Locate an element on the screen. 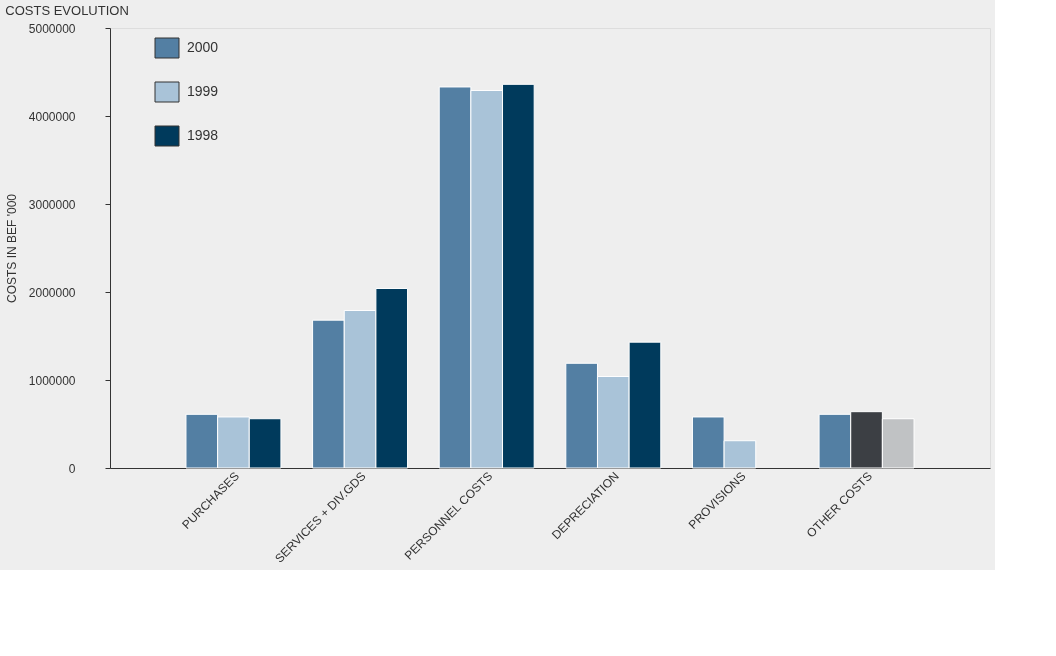 The height and width of the screenshot is (656, 1056). y-tick-label: 2000000 is located at coordinates (52, 292).